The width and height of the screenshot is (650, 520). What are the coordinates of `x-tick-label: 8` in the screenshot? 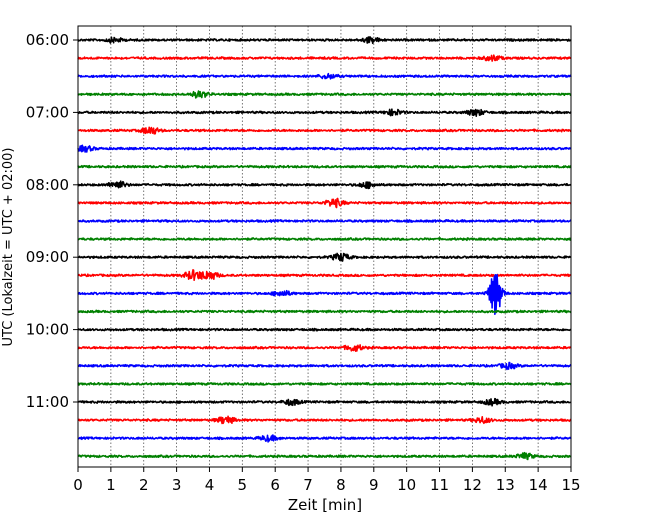 It's located at (341, 485).